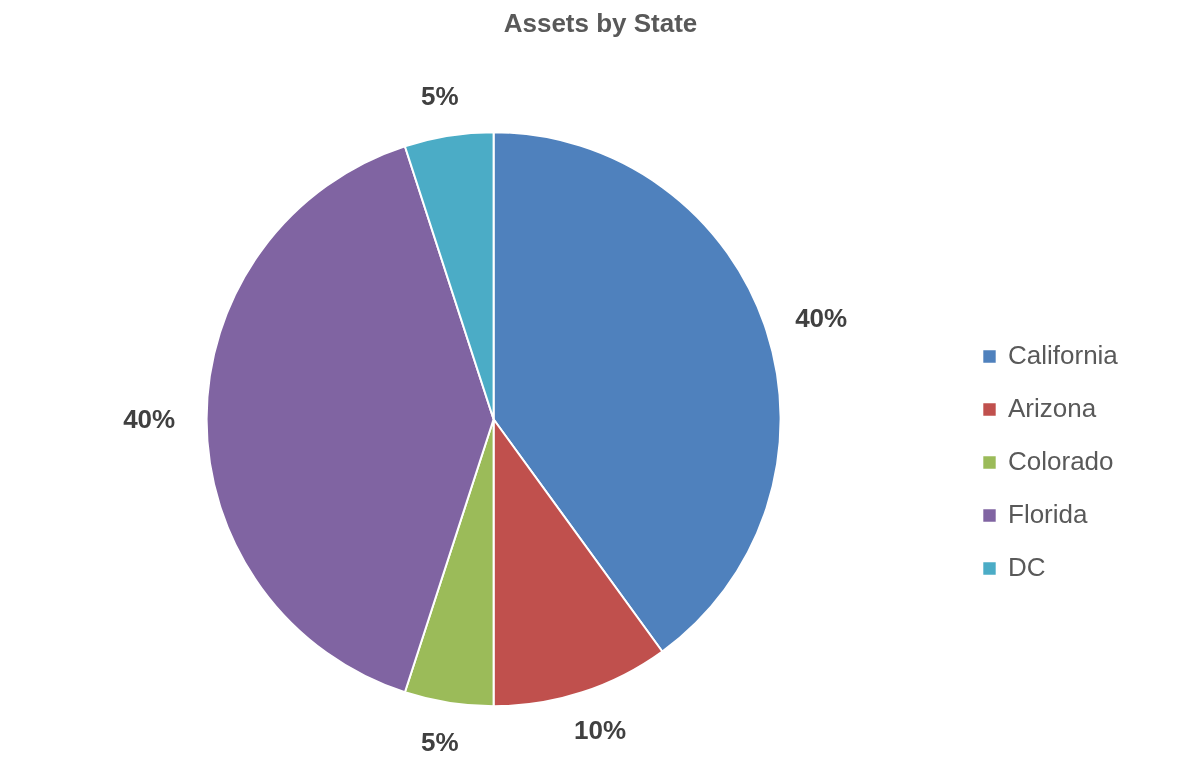 The image size is (1200, 783). I want to click on legend-label: Florida, so click(1048, 514).